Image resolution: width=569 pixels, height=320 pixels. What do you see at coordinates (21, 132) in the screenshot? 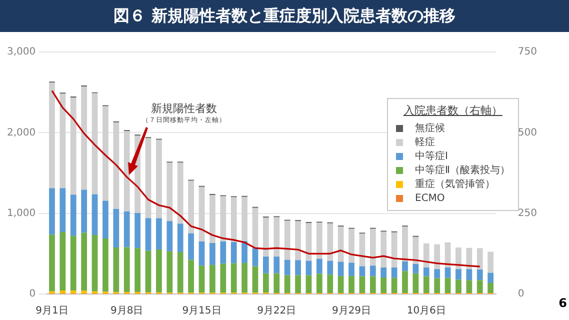
I see `y-tick-label: 2,000` at bounding box center [21, 132].